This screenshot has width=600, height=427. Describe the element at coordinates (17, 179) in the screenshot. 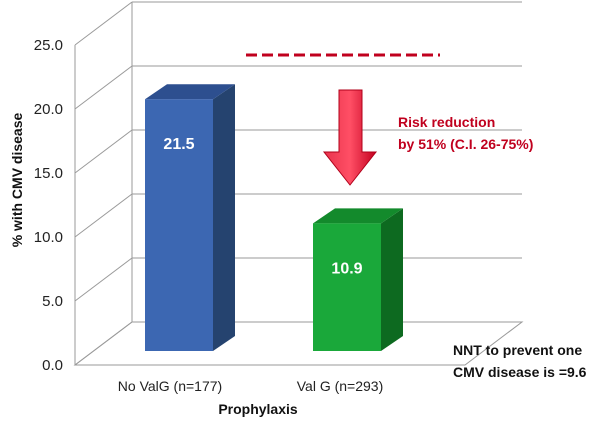

I see `y-axis-title: % with CMV disease` at that location.